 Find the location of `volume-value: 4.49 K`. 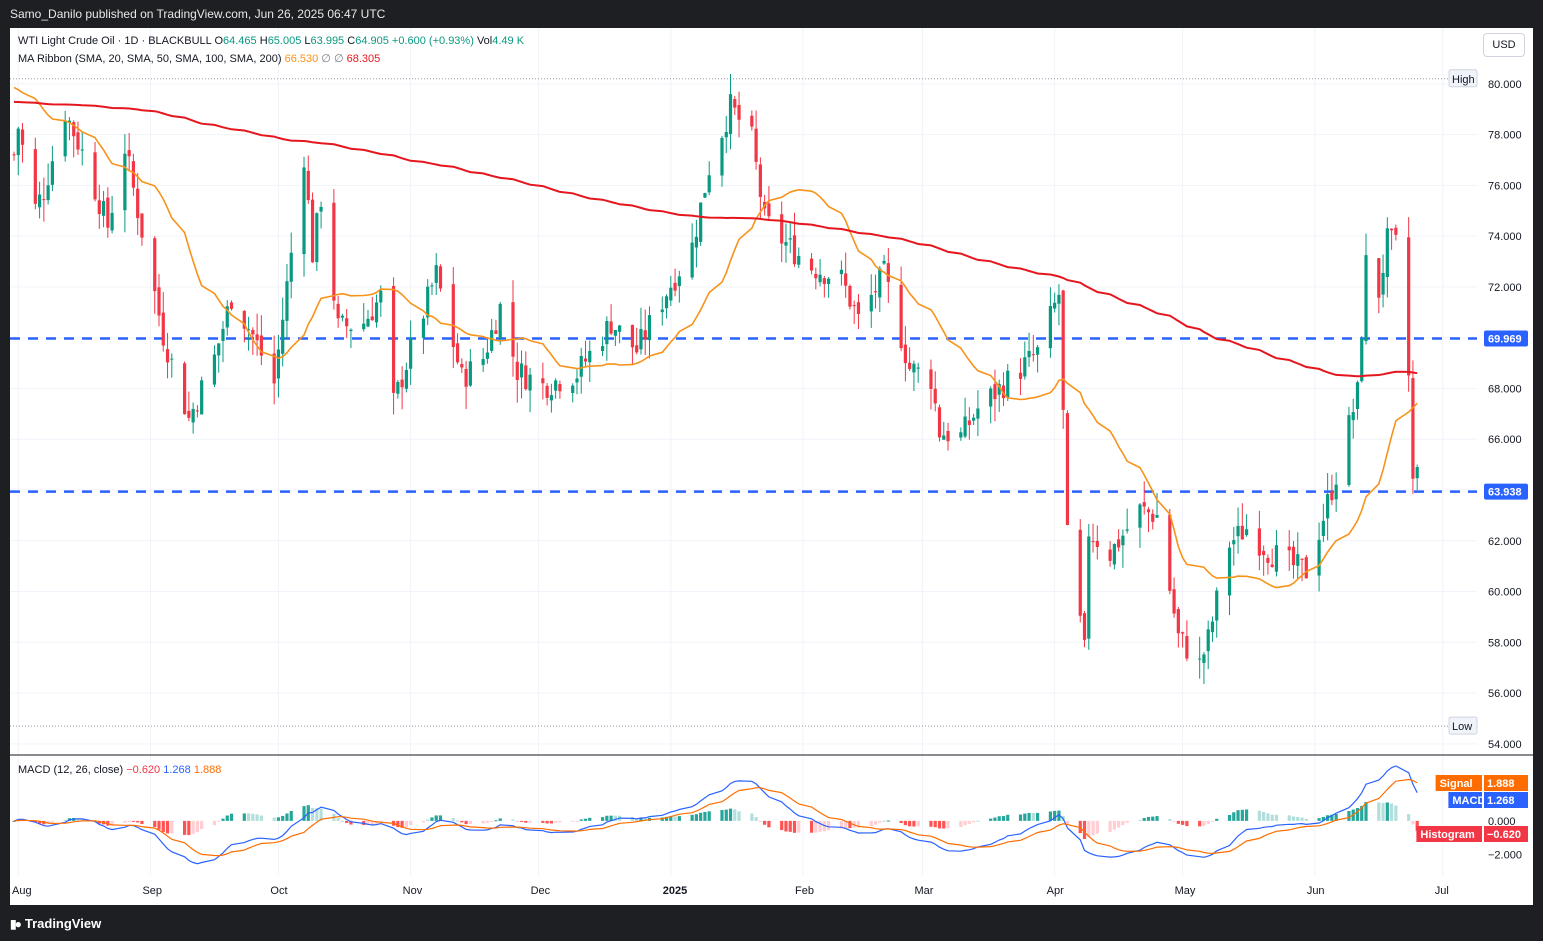

volume-value: 4.49 K is located at coordinates (508, 41).